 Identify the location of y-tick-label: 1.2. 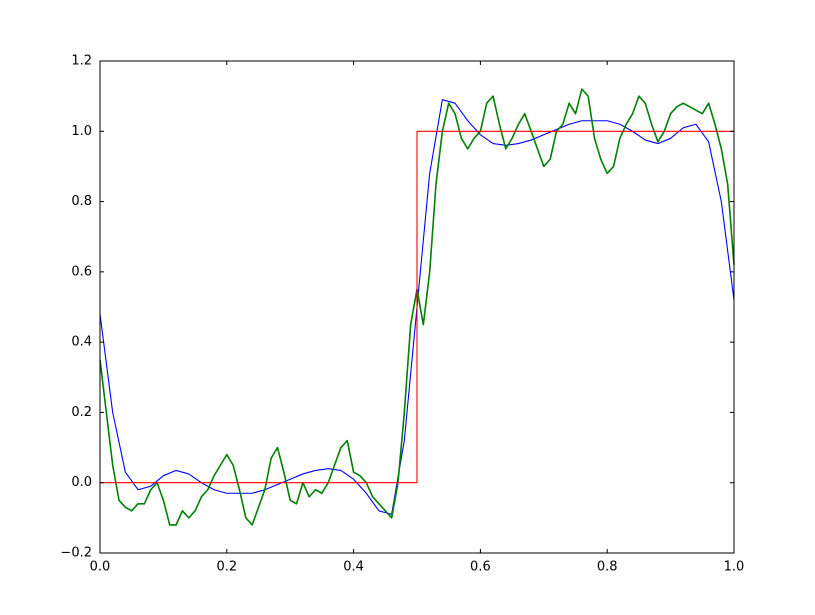
(81, 61).